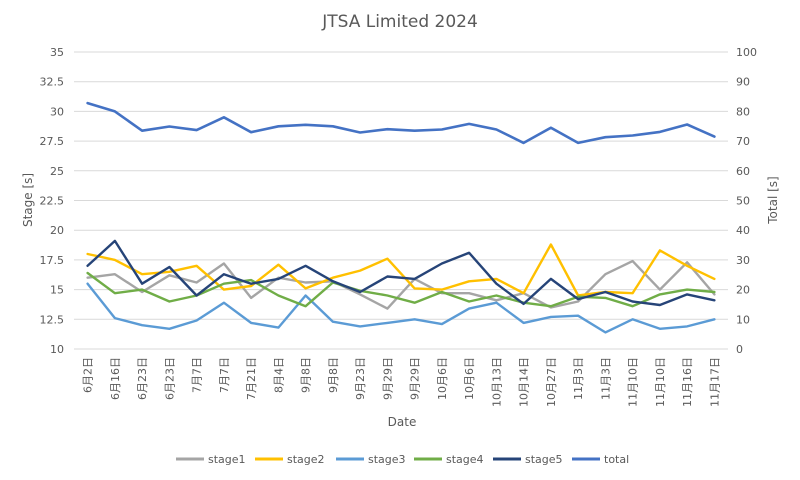 The image size is (800, 480). What do you see at coordinates (743, 230) in the screenshot?
I see `y2-tick-label: 40` at bounding box center [743, 230].